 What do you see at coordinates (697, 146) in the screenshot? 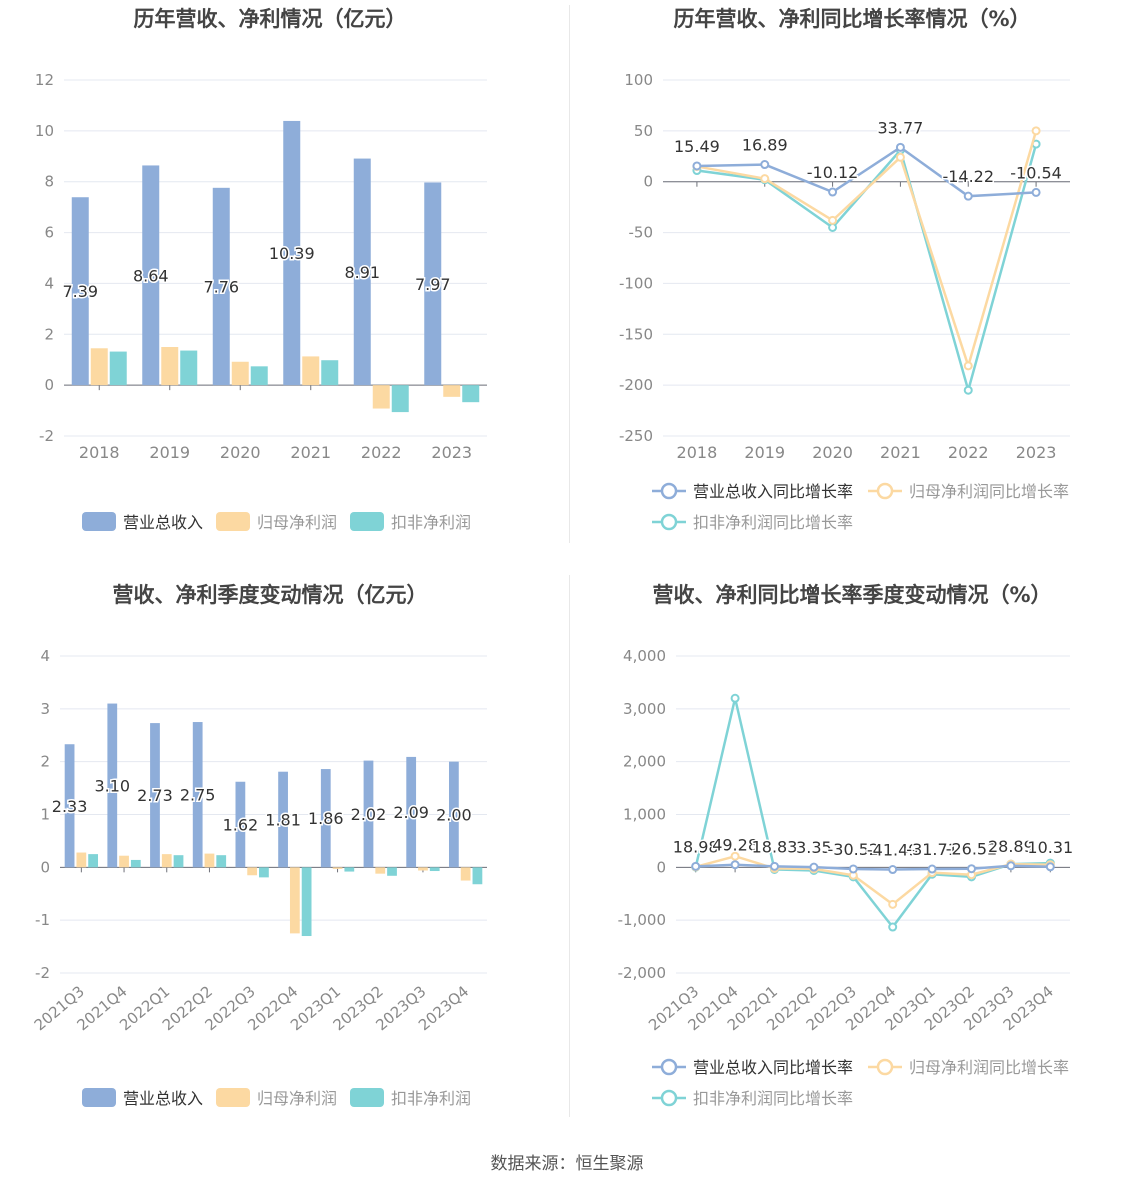
I see `line-data-label: 15.49` at bounding box center [697, 146].